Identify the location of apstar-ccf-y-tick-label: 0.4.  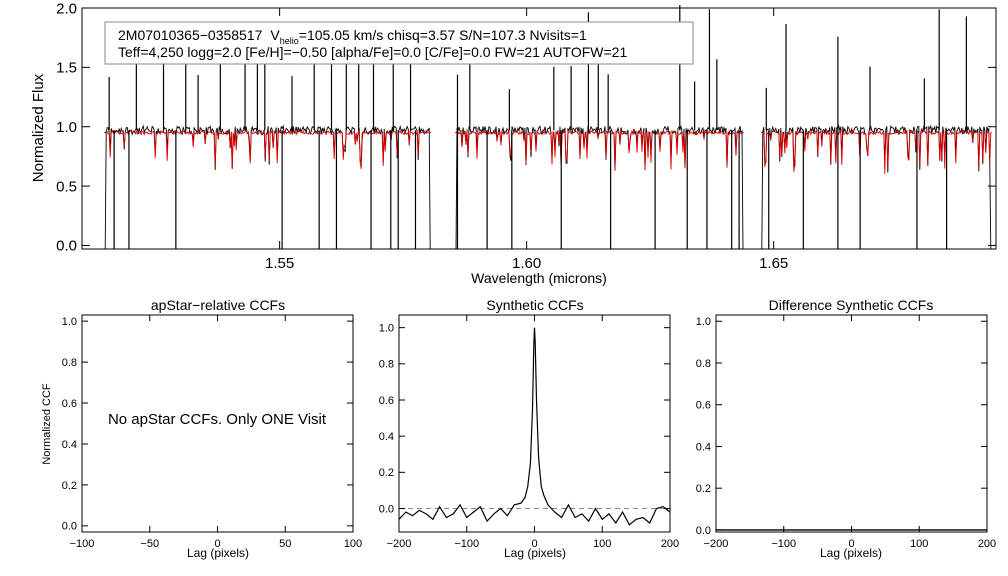
(69, 445).